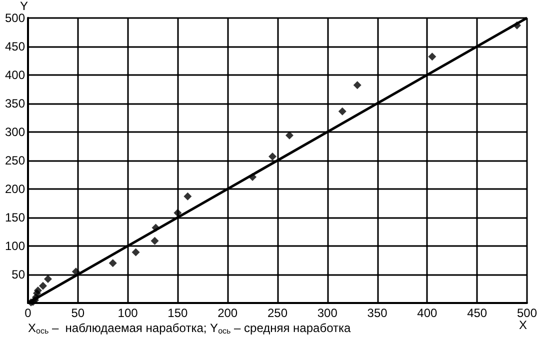 The image size is (540, 341). Describe the element at coordinates (15, 189) in the screenshot. I see `y-tick-label: 200` at that location.